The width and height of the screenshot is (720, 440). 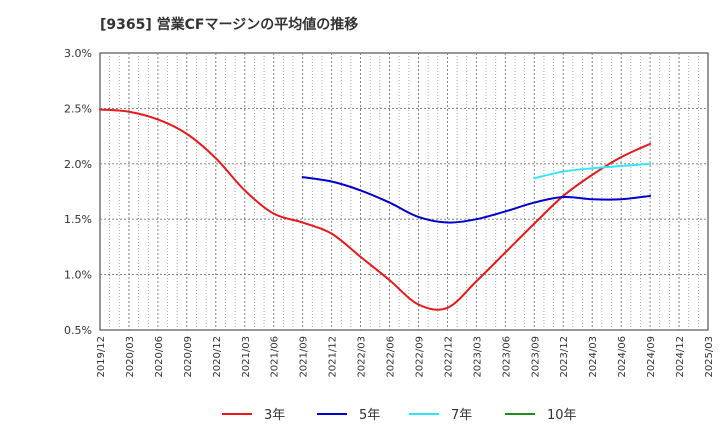 I want to click on x-tick-label: 2021/06, so click(x=275, y=357).